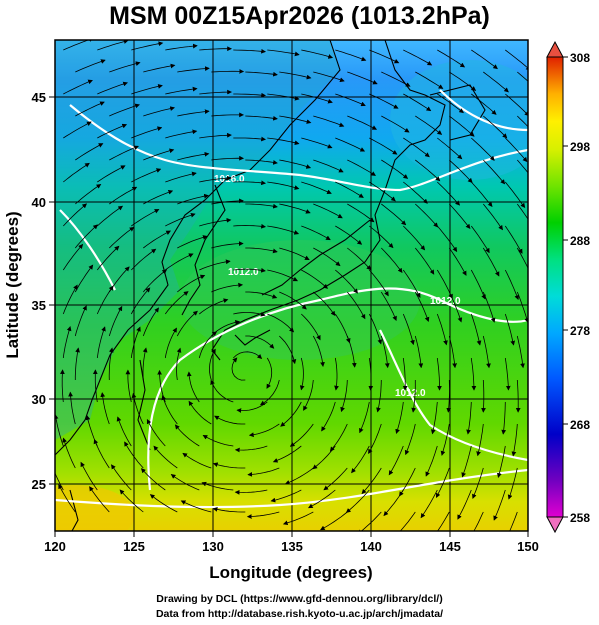  Describe the element at coordinates (410, 393) in the screenshot. I see `contour-label-4: 1012.0` at that location.